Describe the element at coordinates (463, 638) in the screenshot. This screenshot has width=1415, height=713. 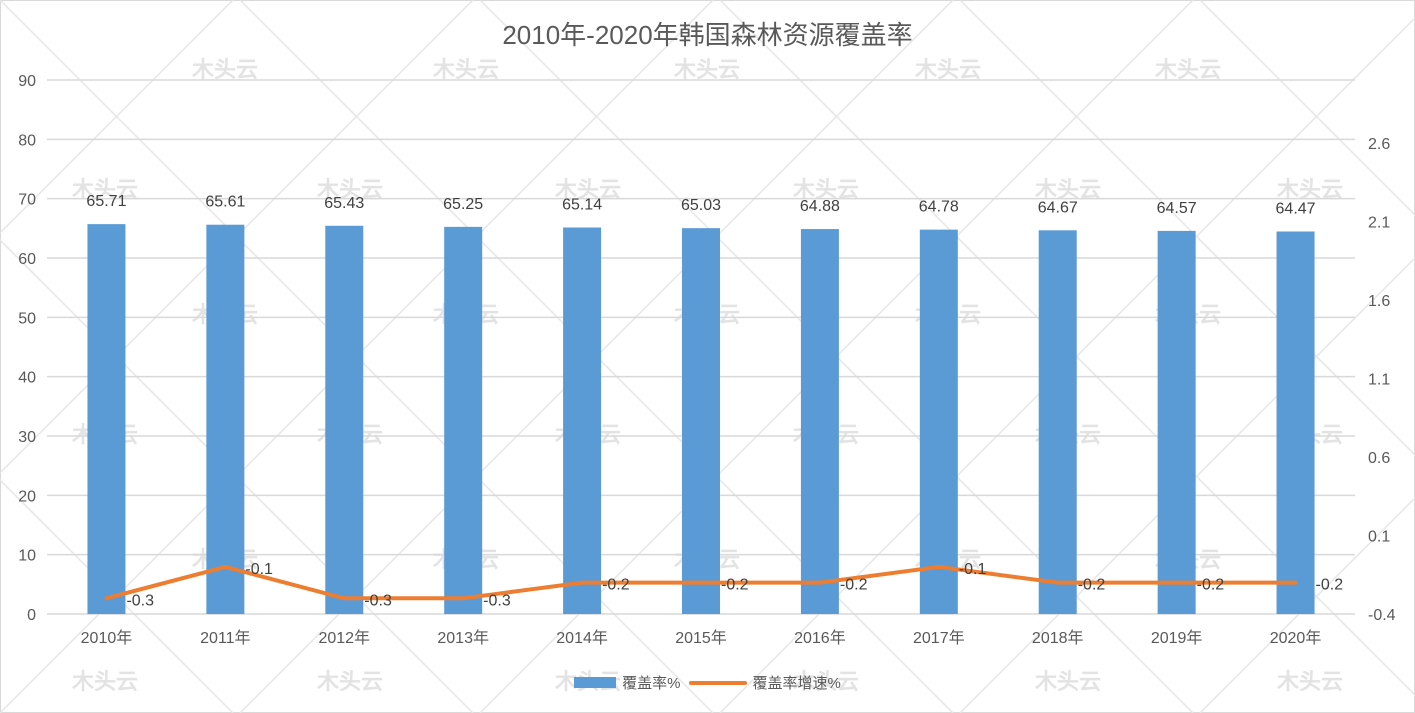
I see `x-tick-label: 2013年` at that location.